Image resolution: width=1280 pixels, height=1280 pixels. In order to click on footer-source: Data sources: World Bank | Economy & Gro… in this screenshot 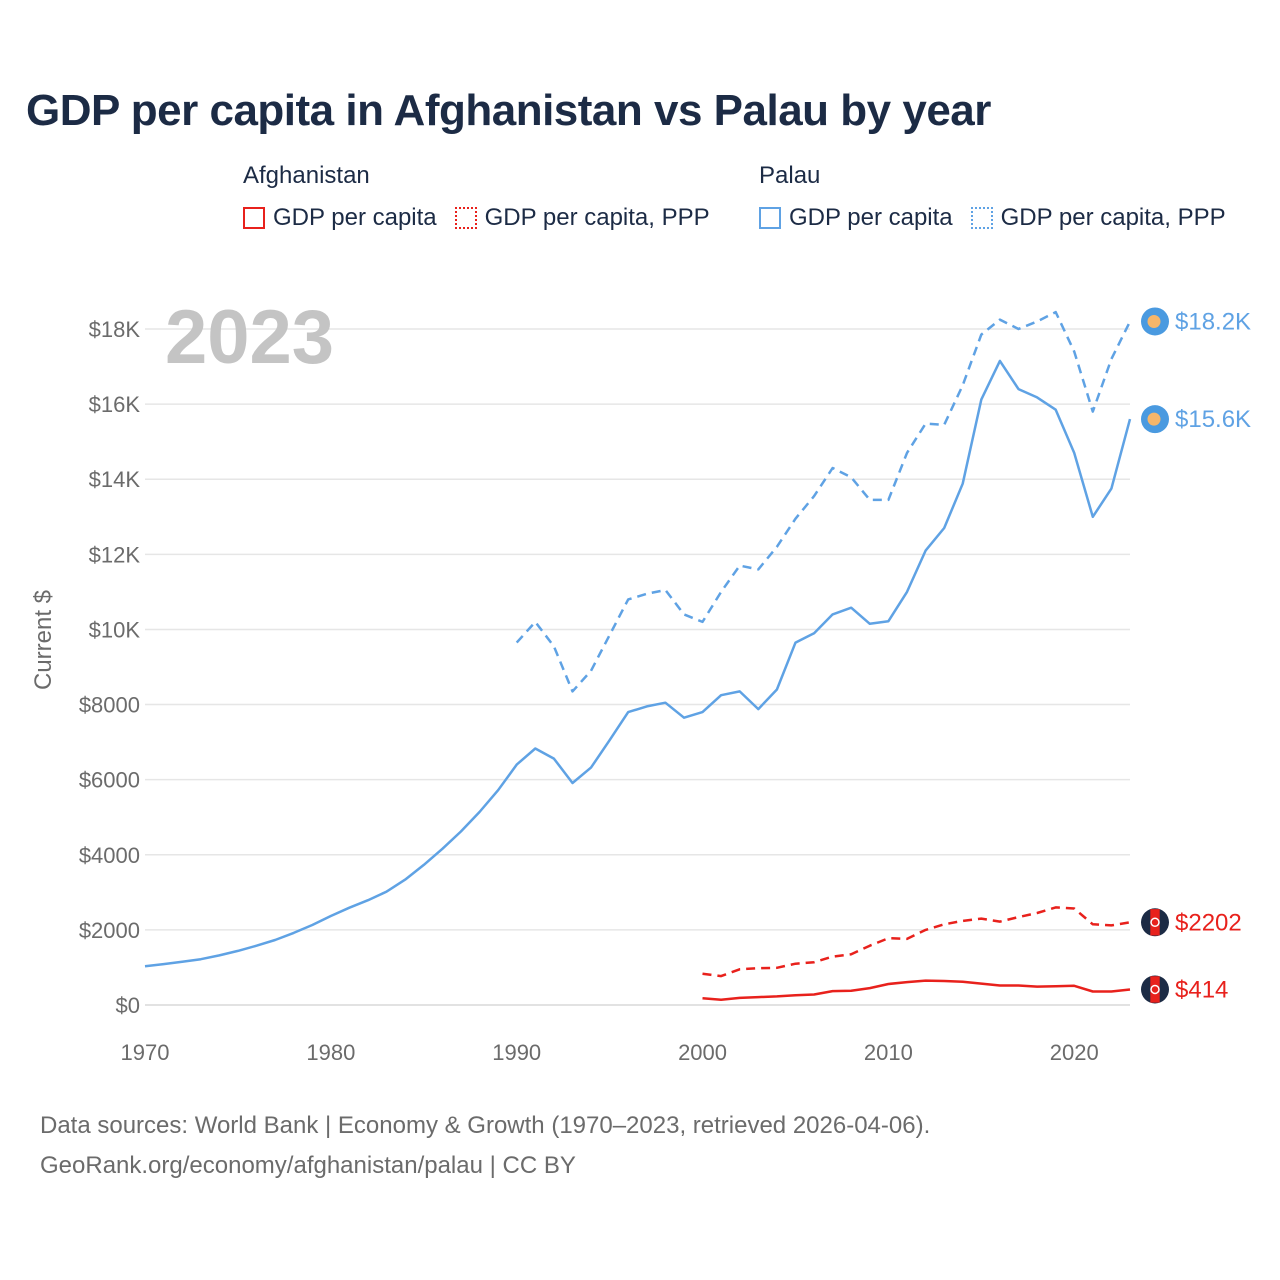, I will do `click(485, 1125)`.